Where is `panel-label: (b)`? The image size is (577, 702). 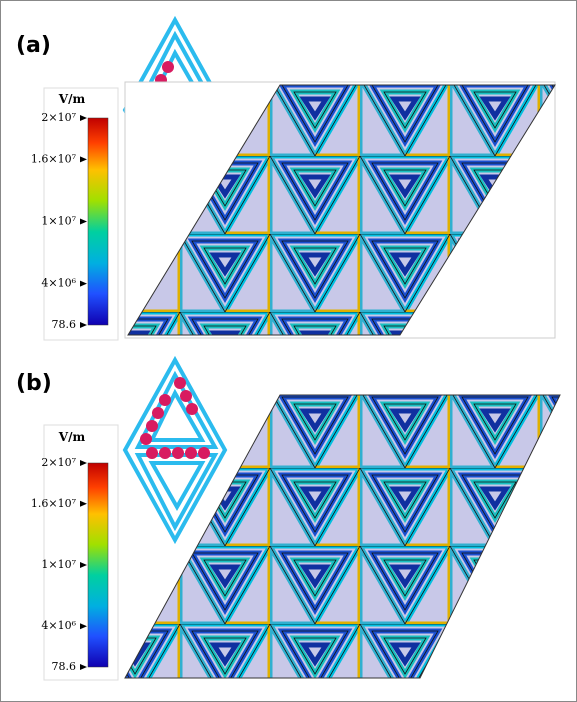
panel-label: (b) is located at coordinates (34, 383).